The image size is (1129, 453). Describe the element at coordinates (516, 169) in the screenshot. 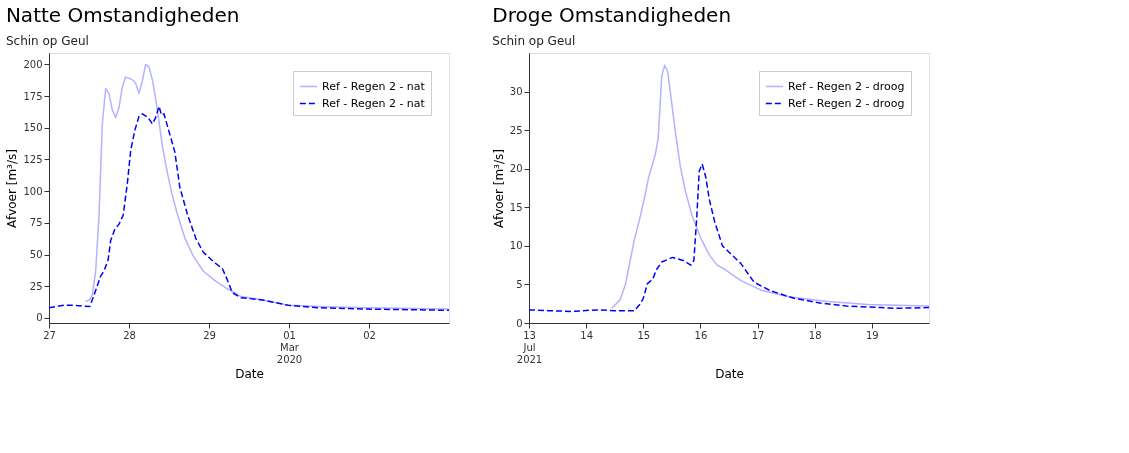

I see `y-tick-label: 20` at that location.